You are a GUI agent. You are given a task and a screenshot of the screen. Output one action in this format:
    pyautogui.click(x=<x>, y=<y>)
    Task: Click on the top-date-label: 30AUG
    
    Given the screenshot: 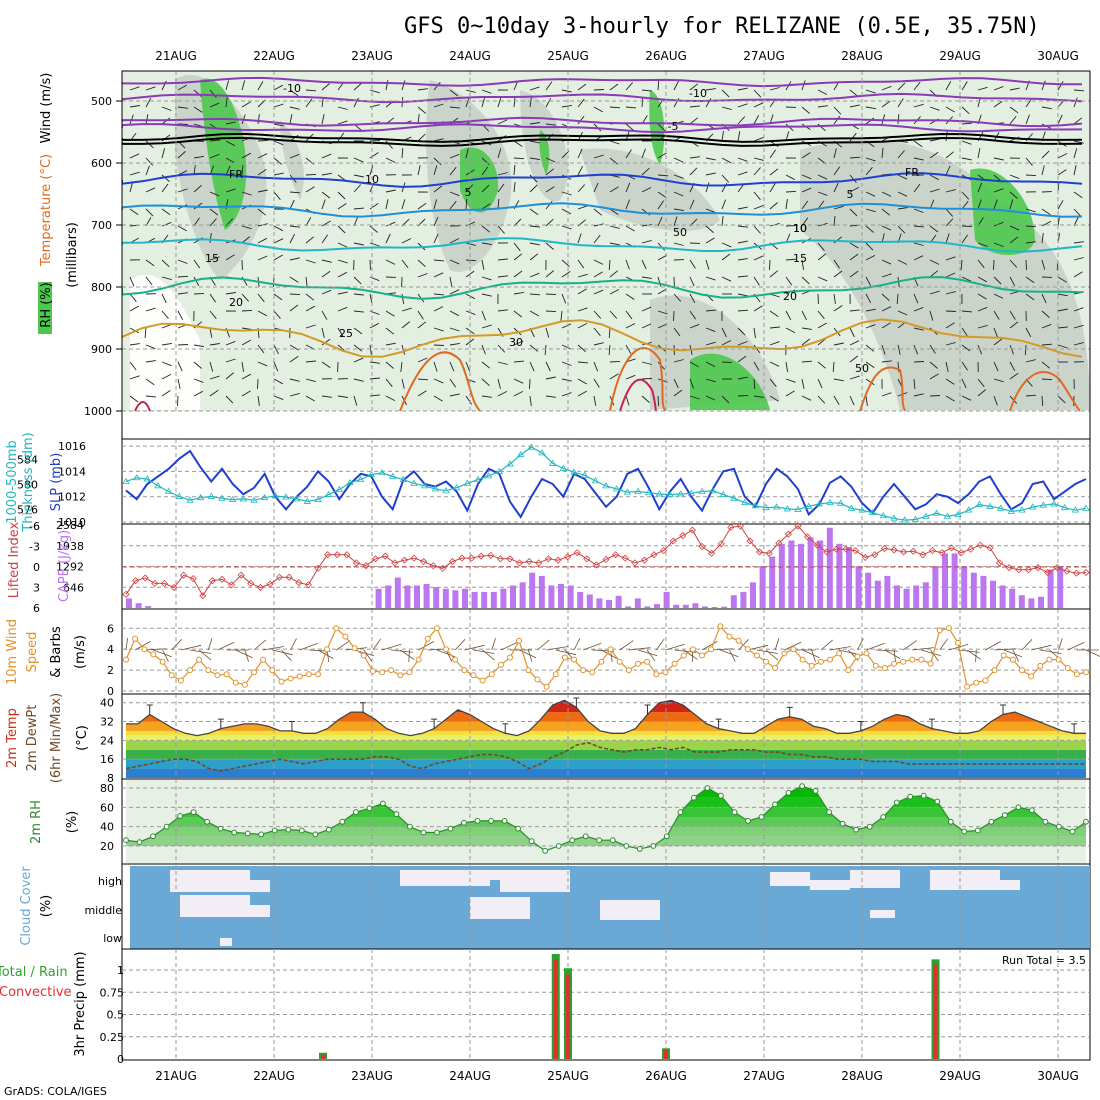 What is the action you would take?
    pyautogui.click(x=1058, y=56)
    